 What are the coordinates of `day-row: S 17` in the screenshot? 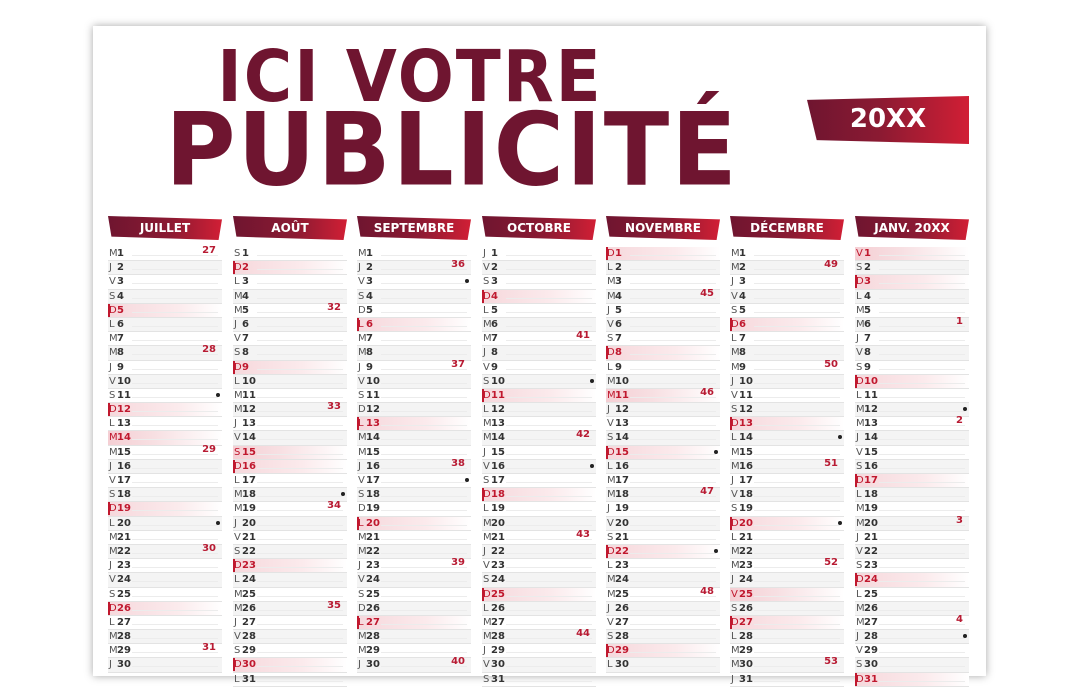 It's located at (539, 481).